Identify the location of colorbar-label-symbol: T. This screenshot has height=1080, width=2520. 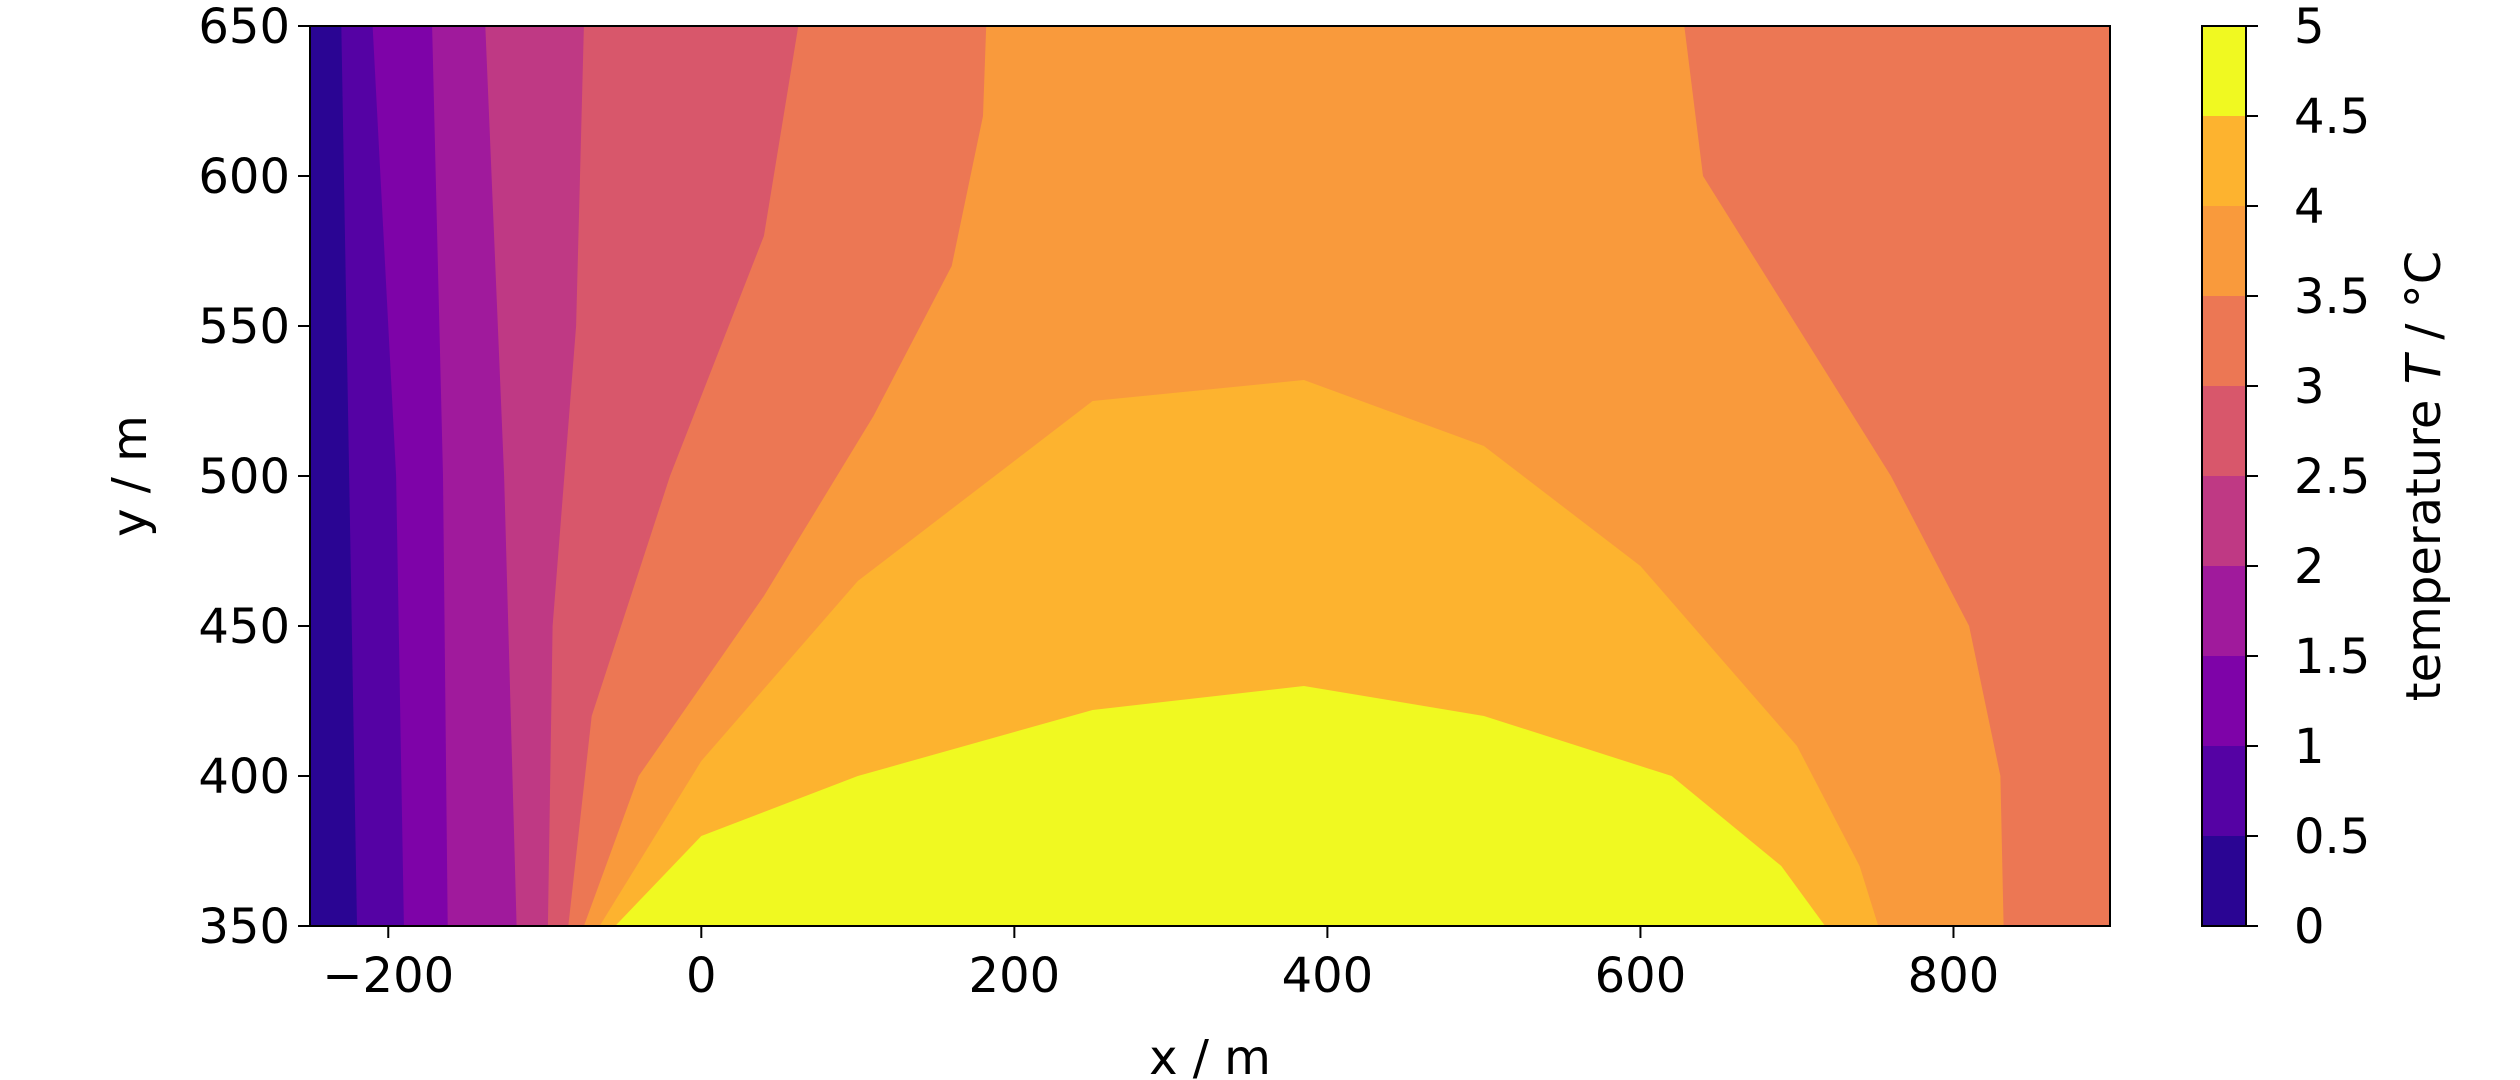
(2424, 367).